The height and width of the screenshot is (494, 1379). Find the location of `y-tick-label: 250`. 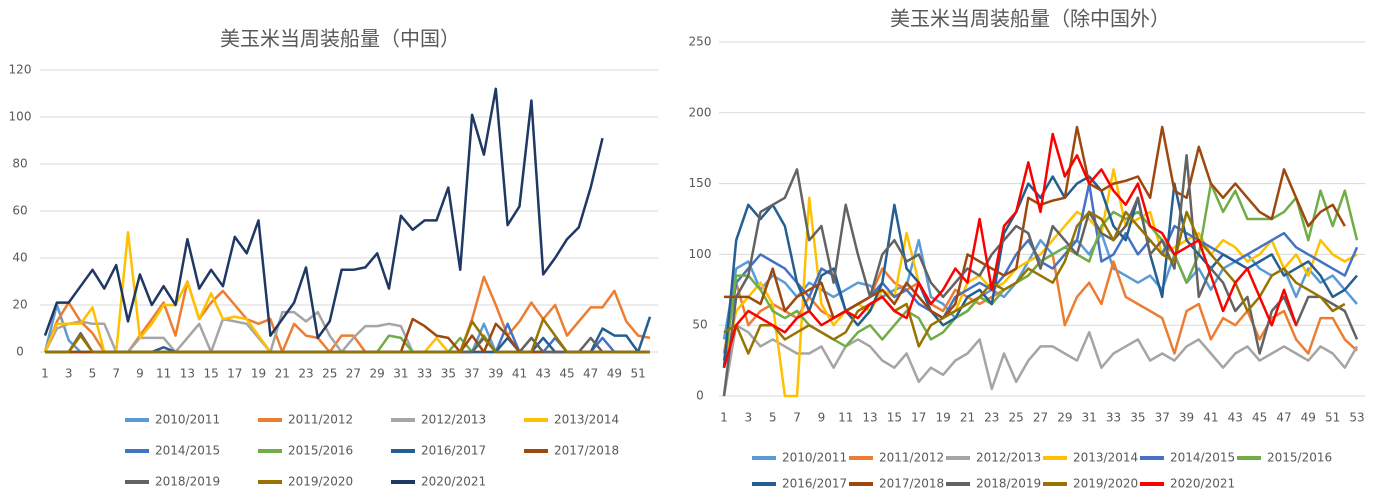

y-tick-label: 250 is located at coordinates (700, 42).